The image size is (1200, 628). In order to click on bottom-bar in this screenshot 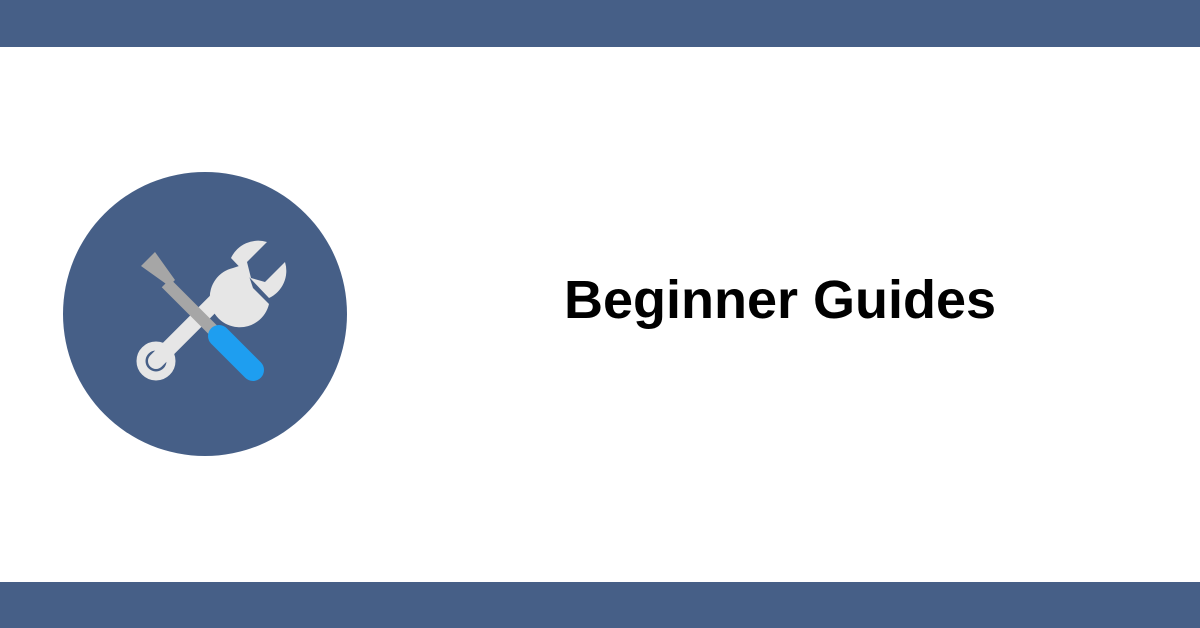, I will do `click(600, 605)`.